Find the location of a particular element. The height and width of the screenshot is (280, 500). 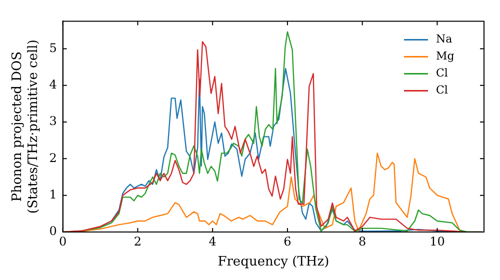

y-axis-title: Phonon projected DOS (States/THz·primitive cell) is located at coordinates (25, 127).